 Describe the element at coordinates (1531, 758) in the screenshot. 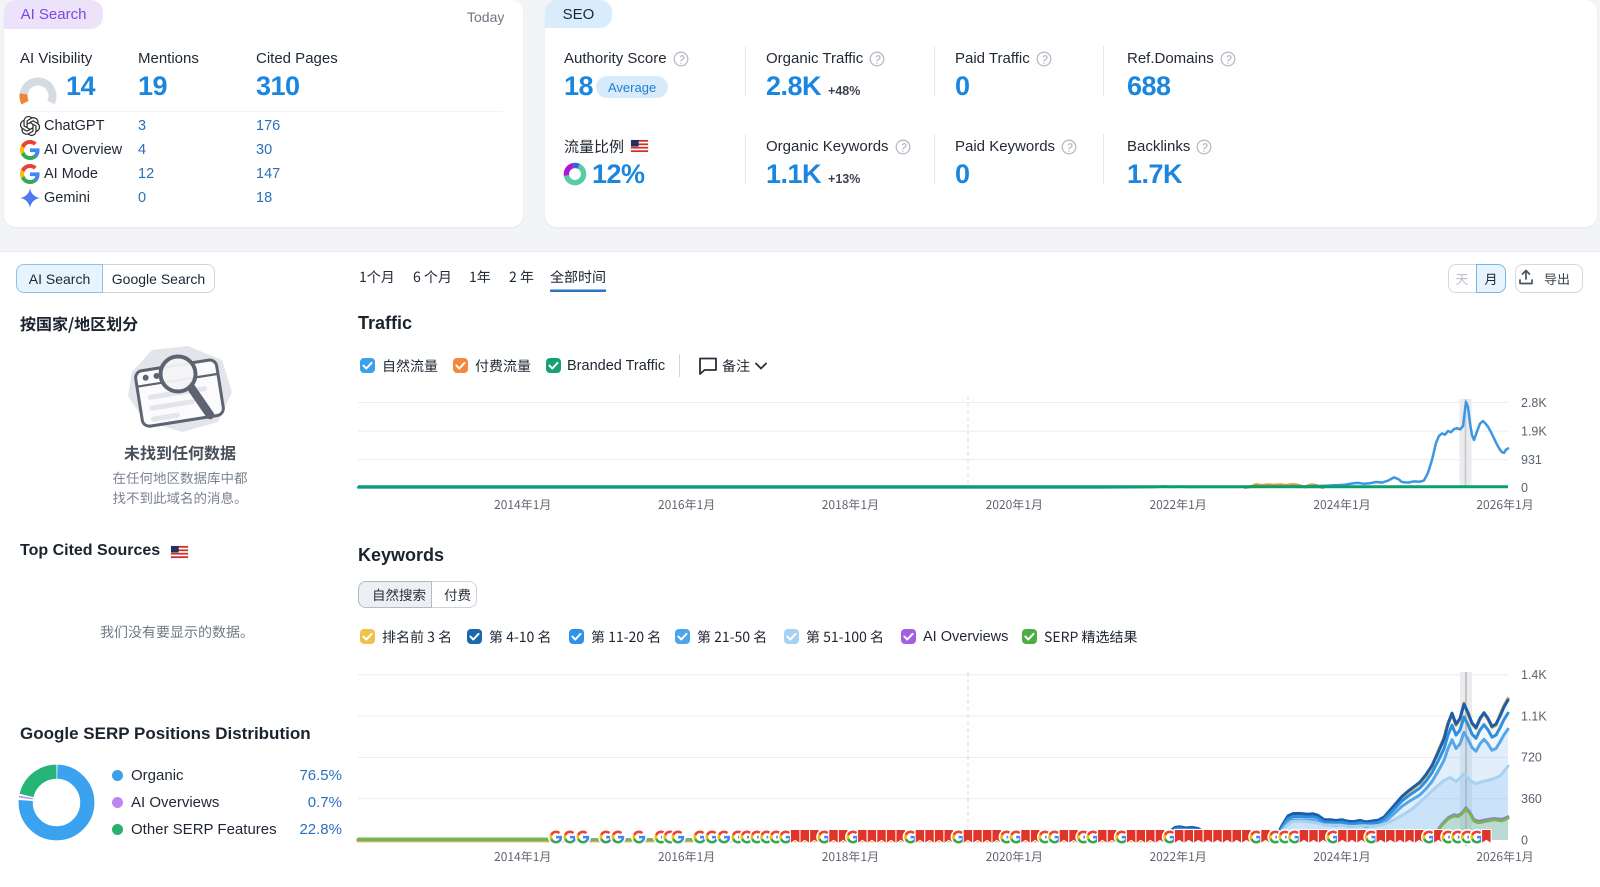

I see `svg-text: 720` at that location.